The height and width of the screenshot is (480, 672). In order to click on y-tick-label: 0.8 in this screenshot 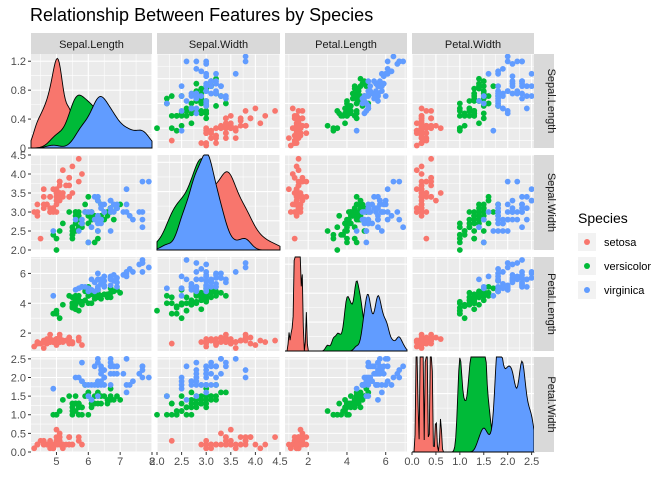, I will do `click(18, 91)`.